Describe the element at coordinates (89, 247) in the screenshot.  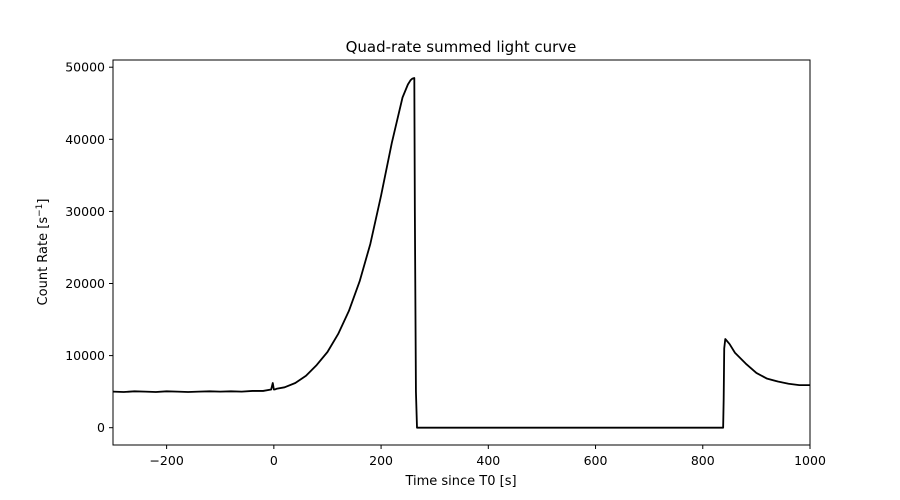
I see `y-axis-ticks: 0 10000 20000 30000 40000 50000` at that location.